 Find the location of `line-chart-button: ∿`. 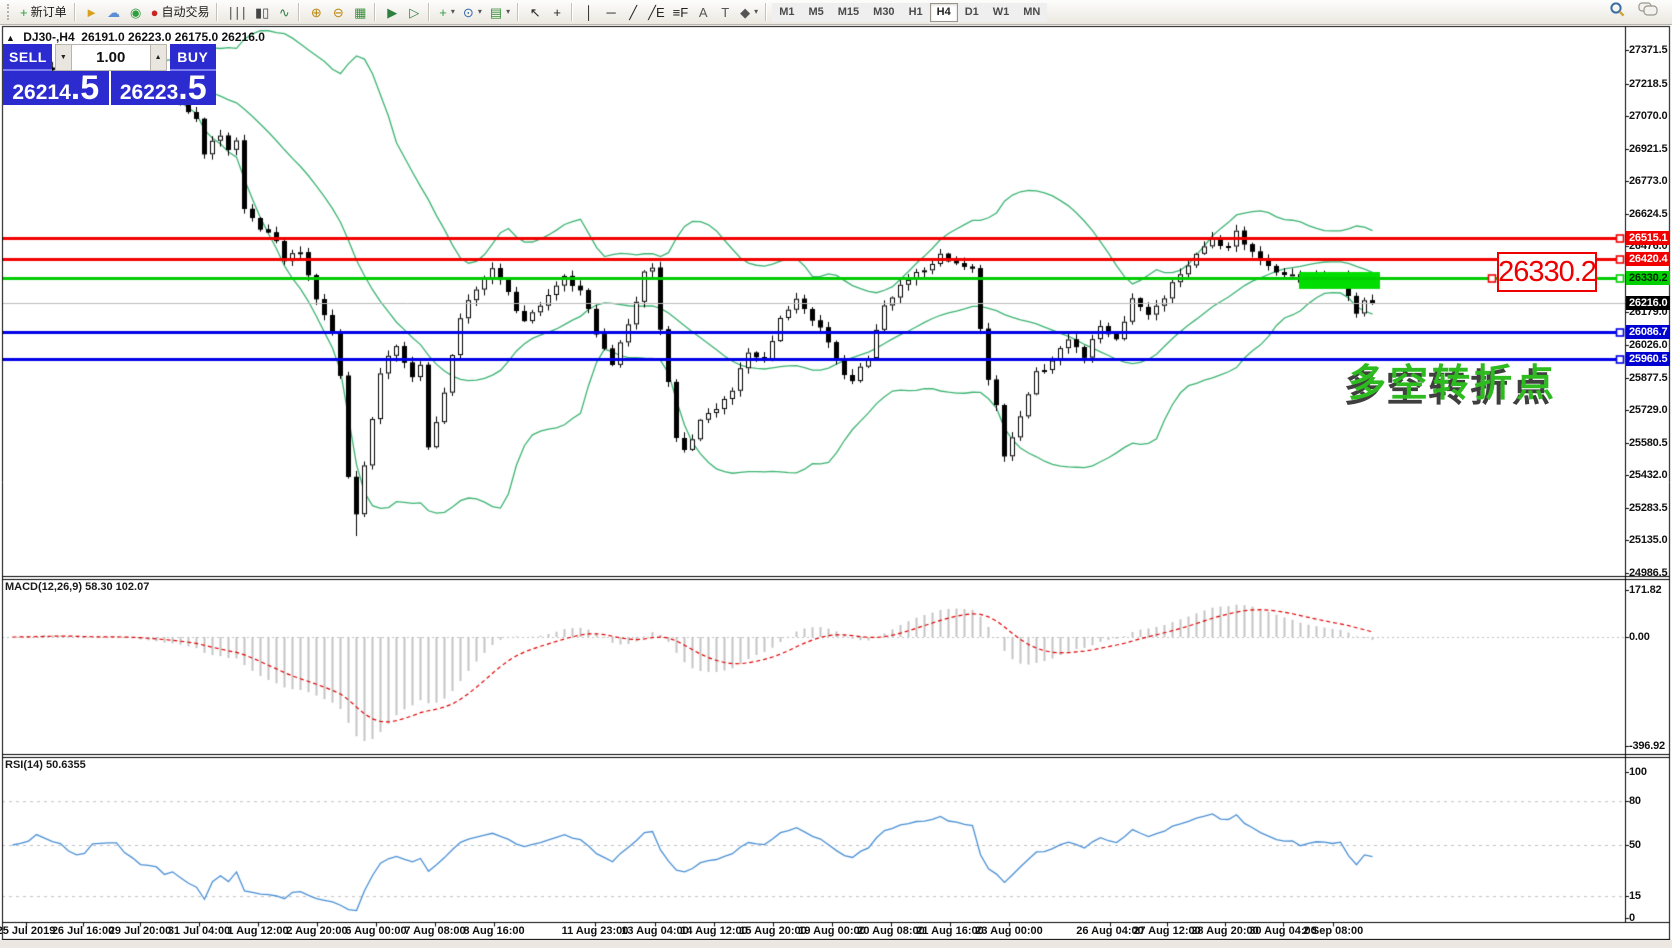

line-chart-button: ∿ is located at coordinates (284, 12).